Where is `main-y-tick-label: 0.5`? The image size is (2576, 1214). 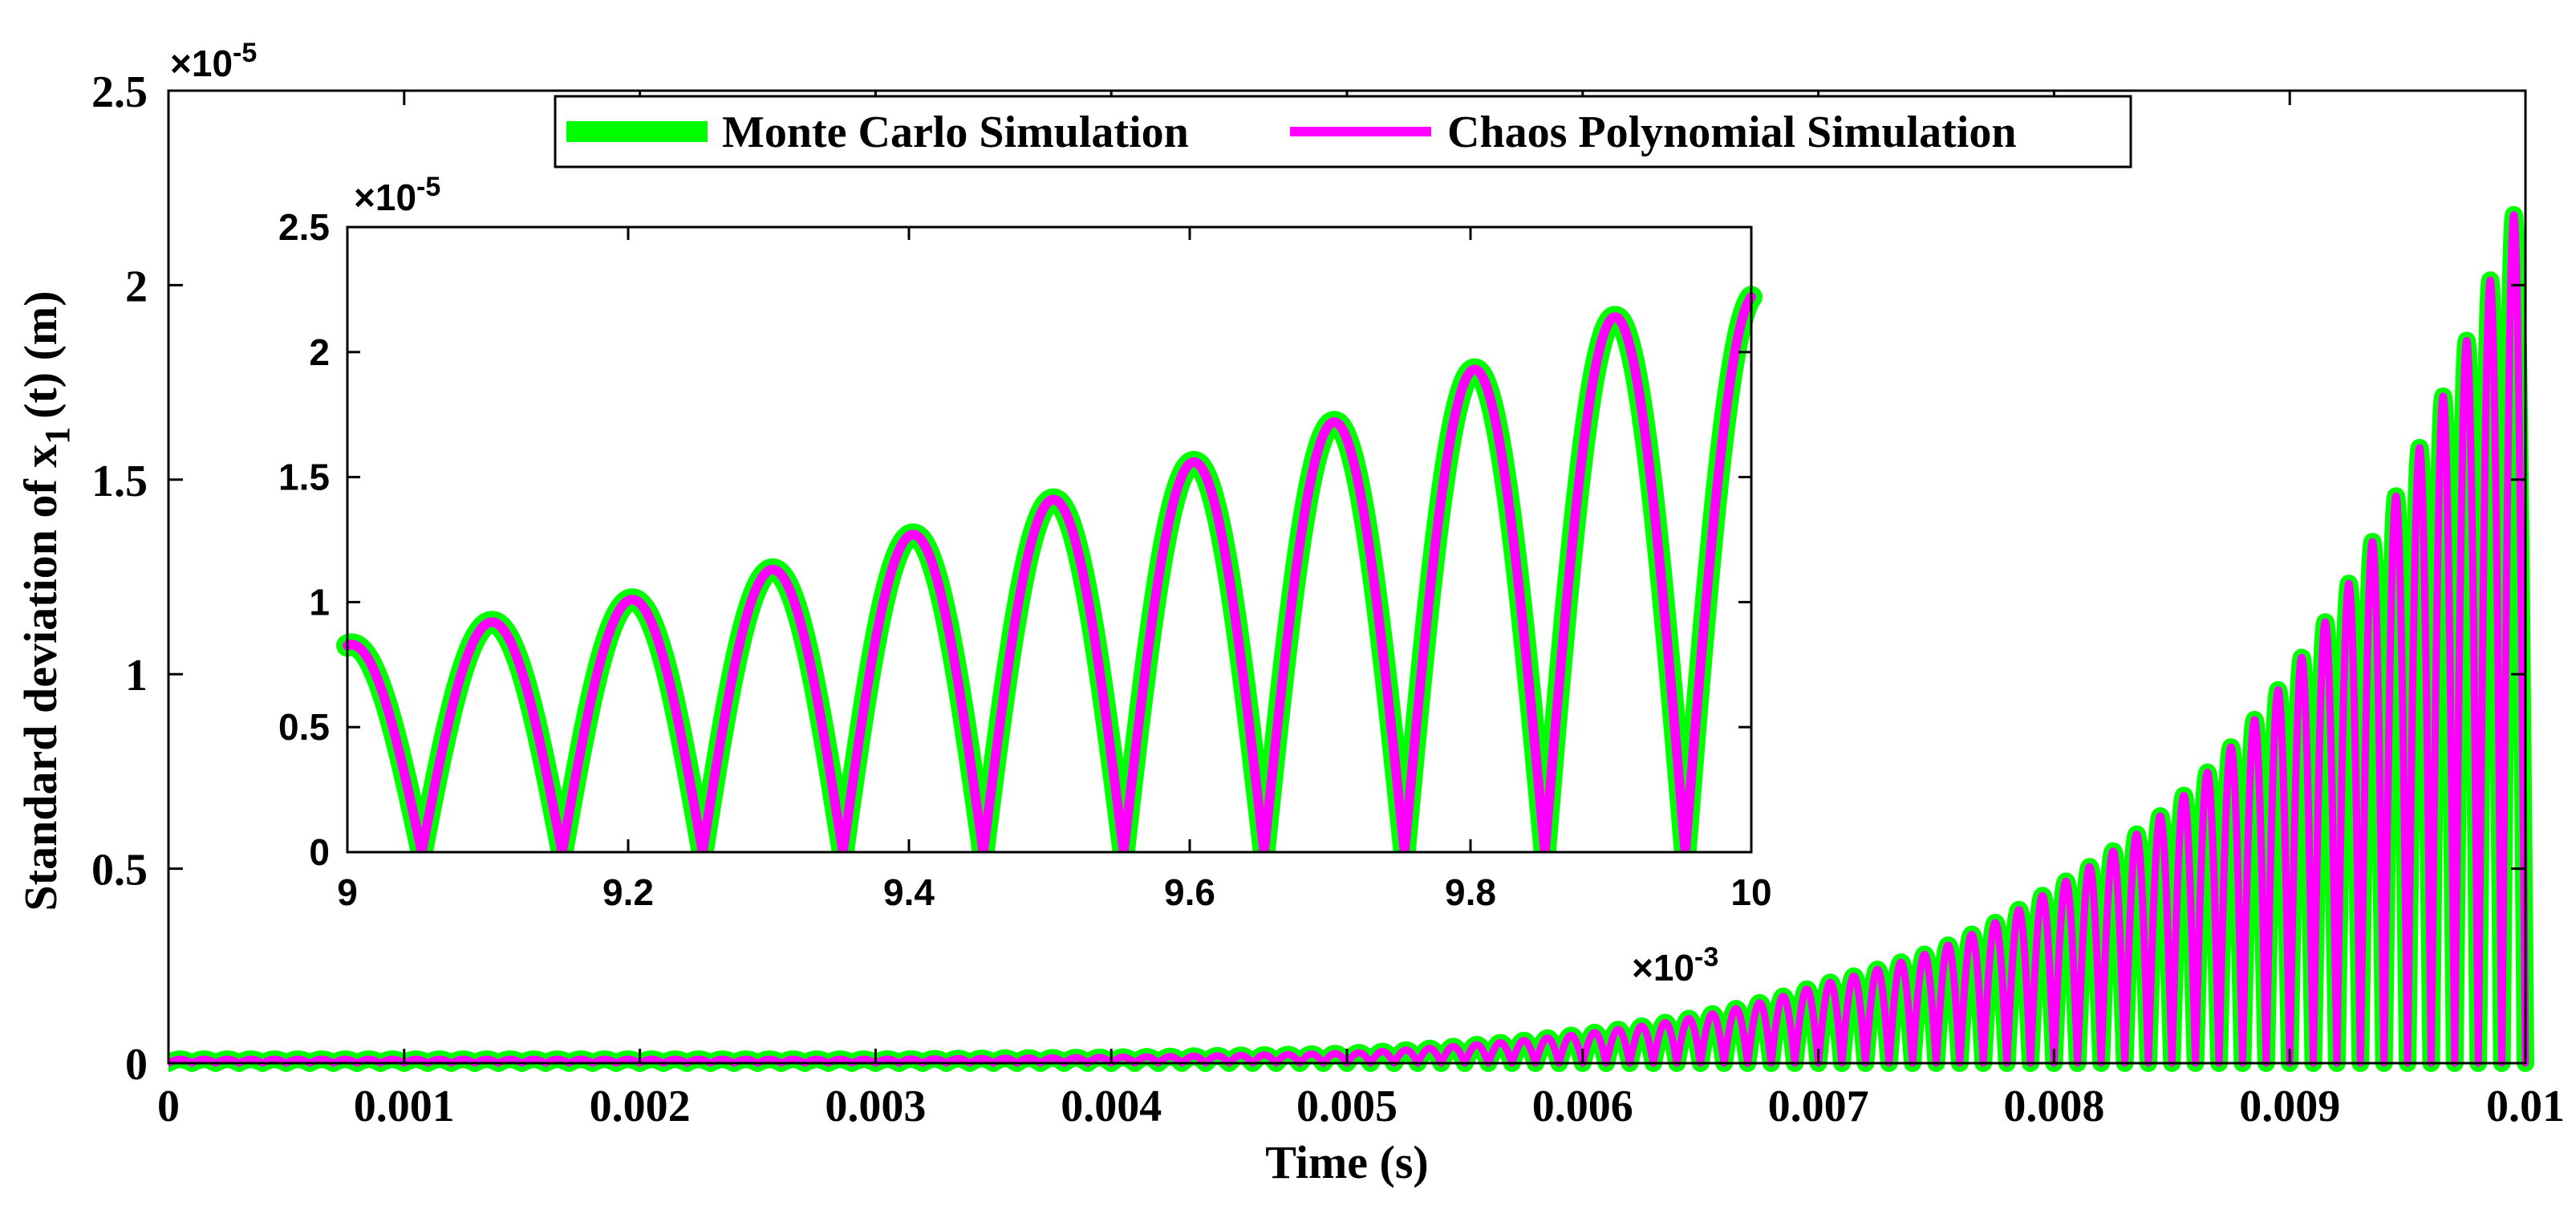 main-y-tick-label: 0.5 is located at coordinates (119, 870).